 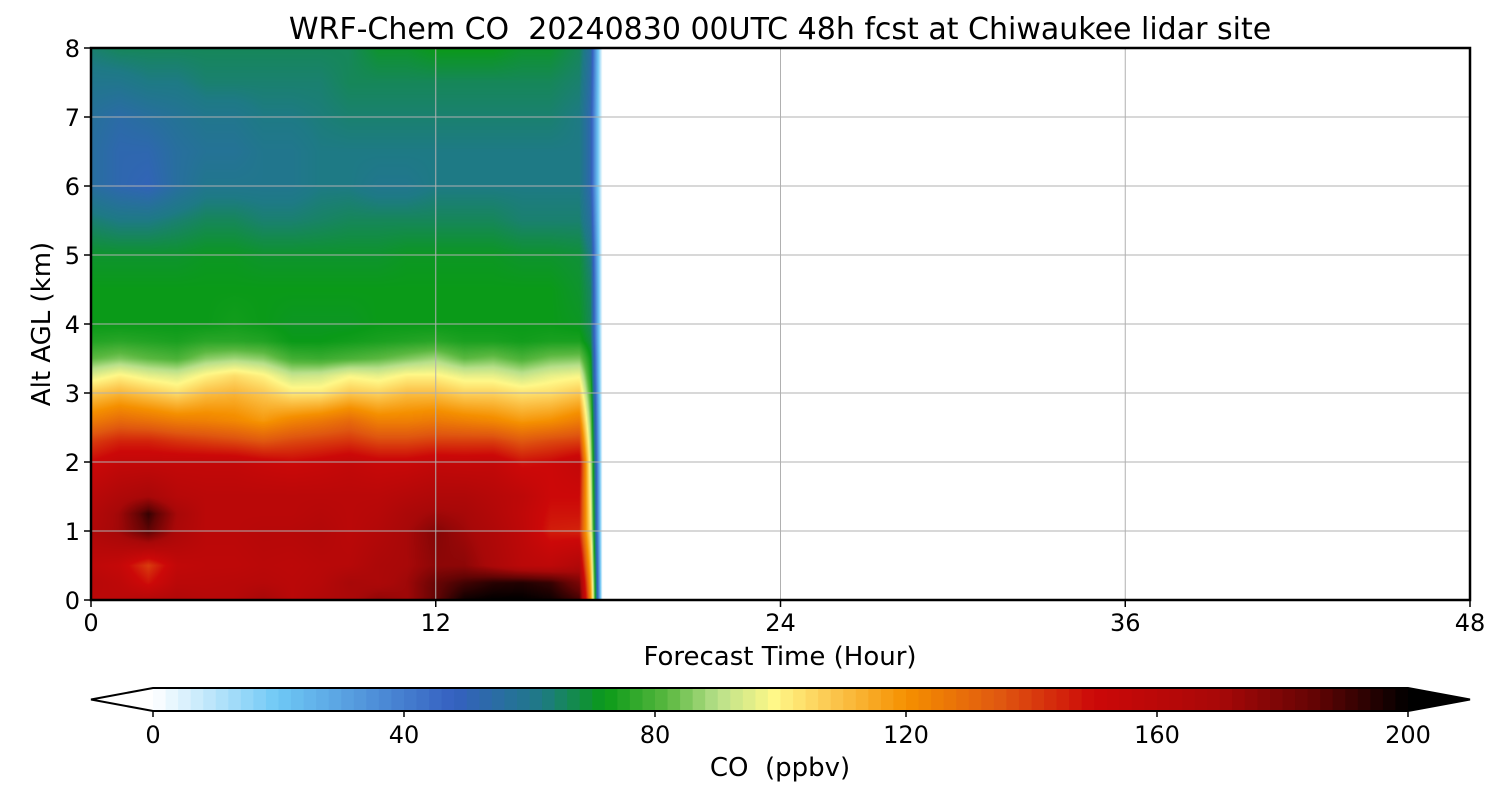 I want to click on x-tick-label: 48, so click(x=1470, y=623).